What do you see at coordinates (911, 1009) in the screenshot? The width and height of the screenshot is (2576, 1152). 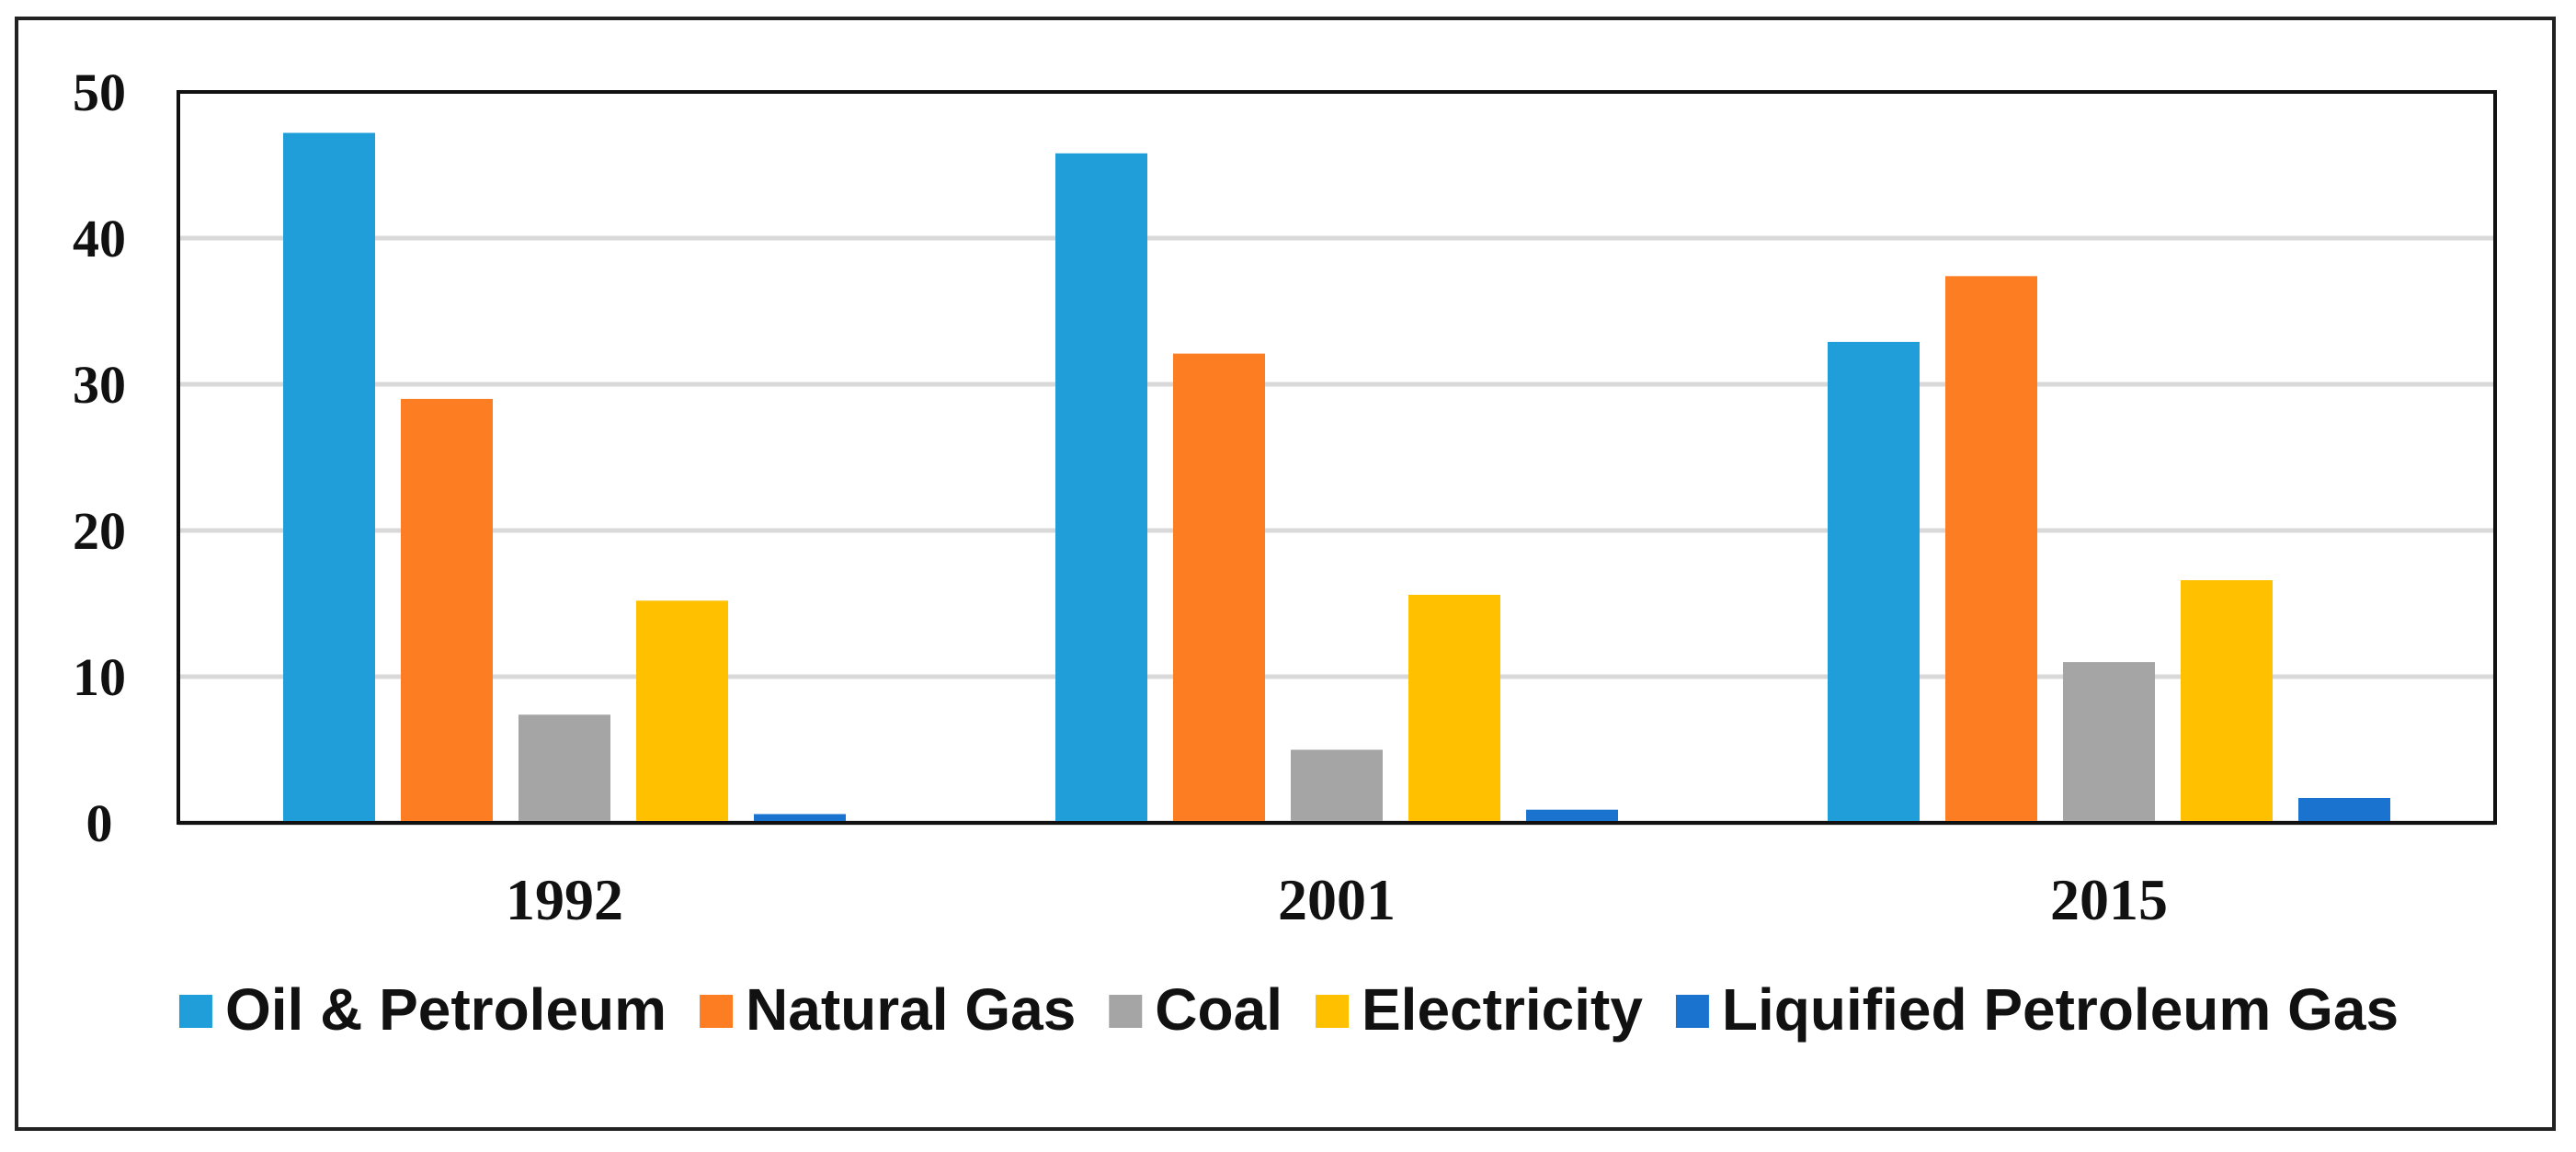 I see `legend-label: Natural Gas` at bounding box center [911, 1009].